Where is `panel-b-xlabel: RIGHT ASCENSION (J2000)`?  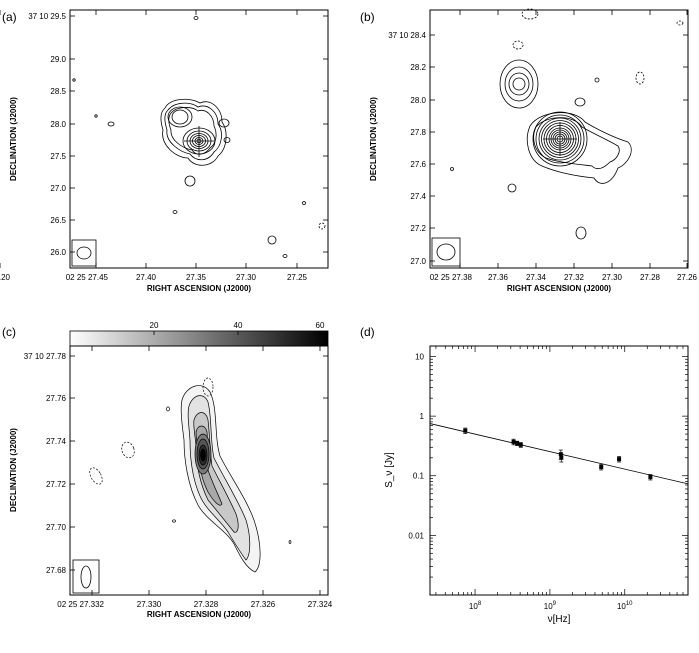
panel-b-xlabel: RIGHT ASCENSION (J2000) is located at coordinates (559, 288).